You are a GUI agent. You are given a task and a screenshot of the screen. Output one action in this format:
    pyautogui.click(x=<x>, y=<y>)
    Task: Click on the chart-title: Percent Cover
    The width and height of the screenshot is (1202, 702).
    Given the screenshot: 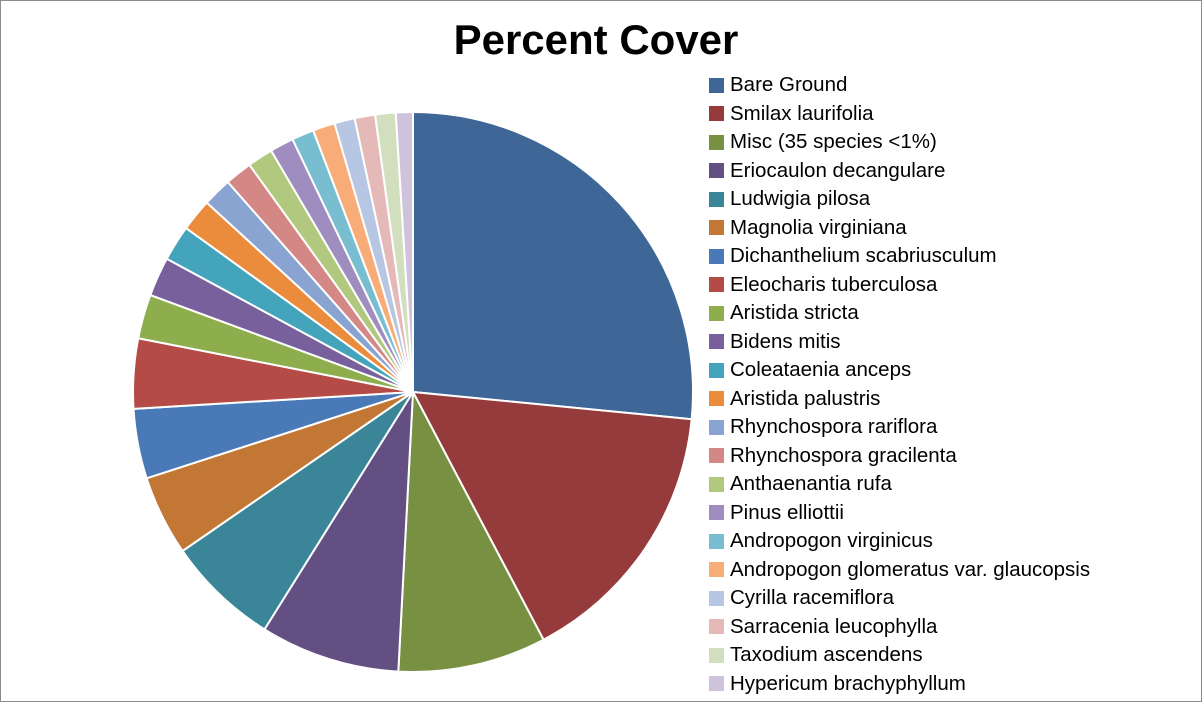 What is the action you would take?
    pyautogui.click(x=596, y=39)
    